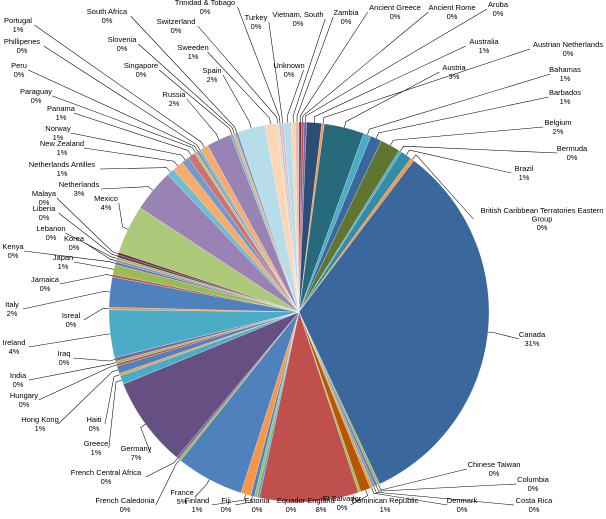  What do you see at coordinates (533, 484) in the screenshot?
I see `slice-label-columbia: Columbia 0%` at bounding box center [533, 484].